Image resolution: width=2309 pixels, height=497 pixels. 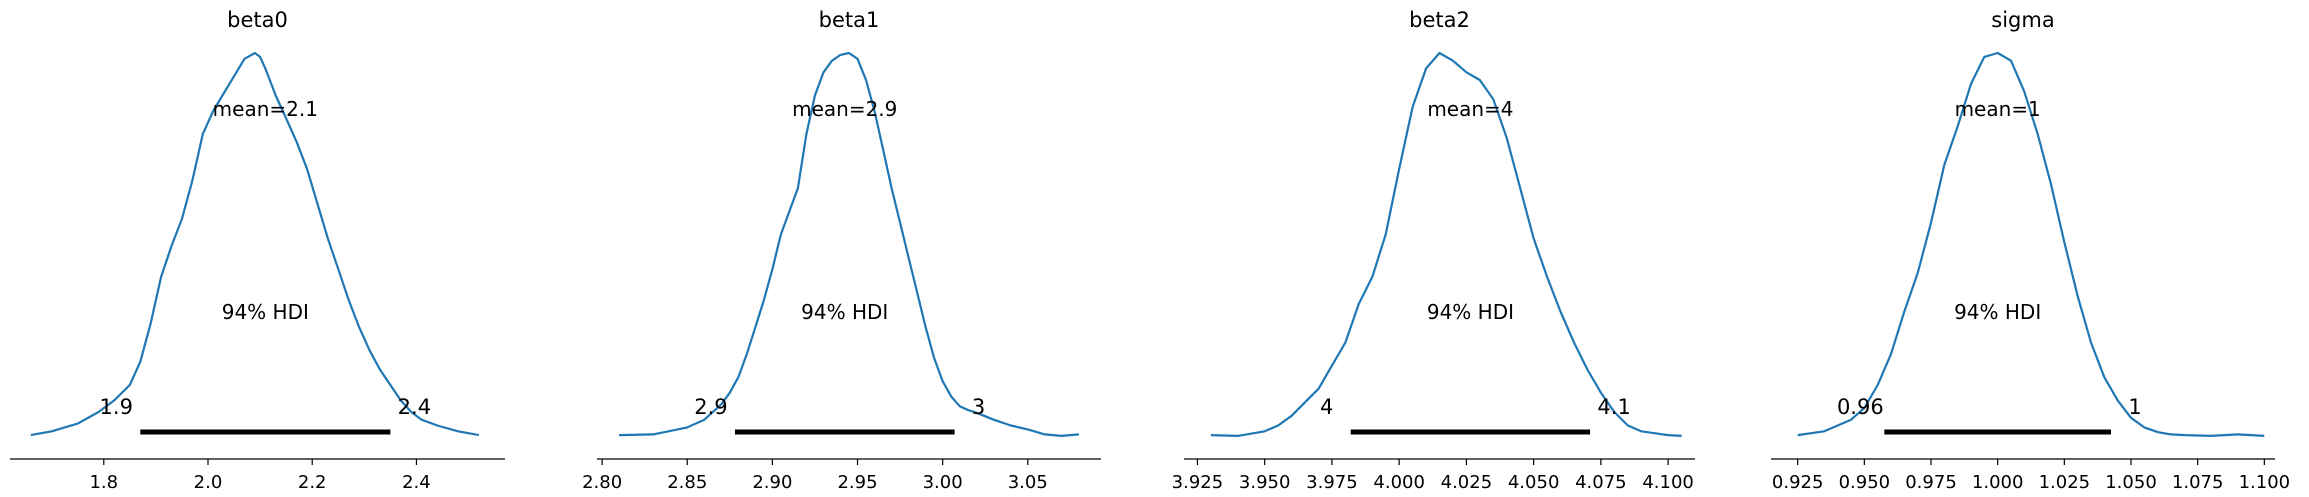 I want to click on hdi-low-label: 4, so click(x=1326, y=407).